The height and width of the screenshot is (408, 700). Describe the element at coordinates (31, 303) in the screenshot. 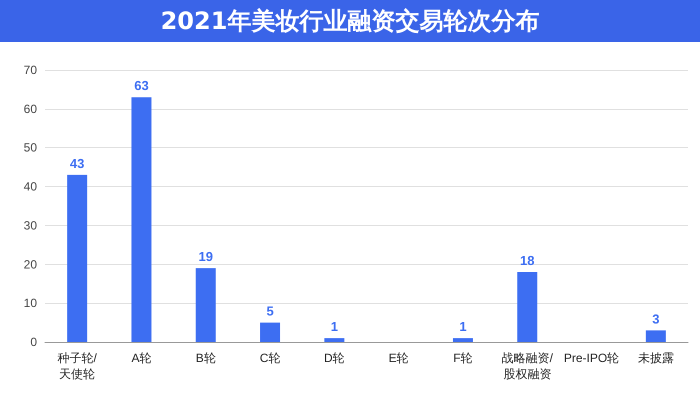

I see `y-tick-label: 10` at that location.